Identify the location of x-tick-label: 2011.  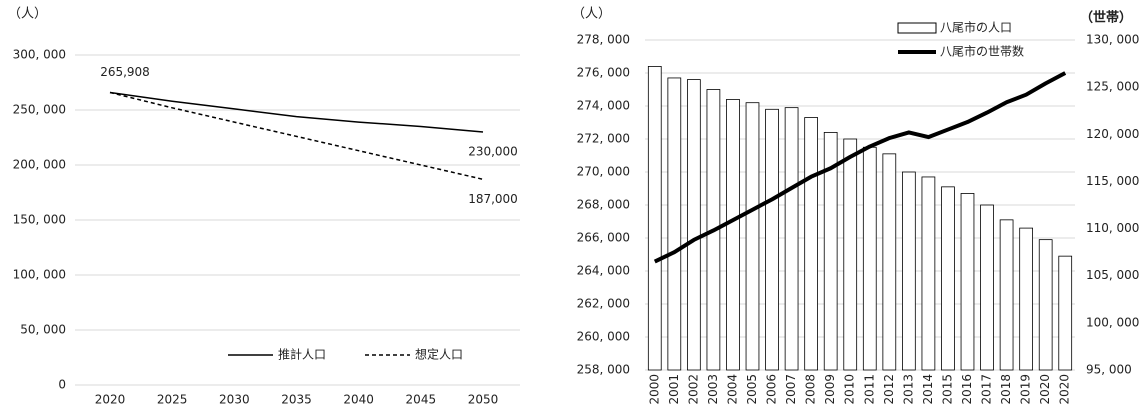
(869, 389).